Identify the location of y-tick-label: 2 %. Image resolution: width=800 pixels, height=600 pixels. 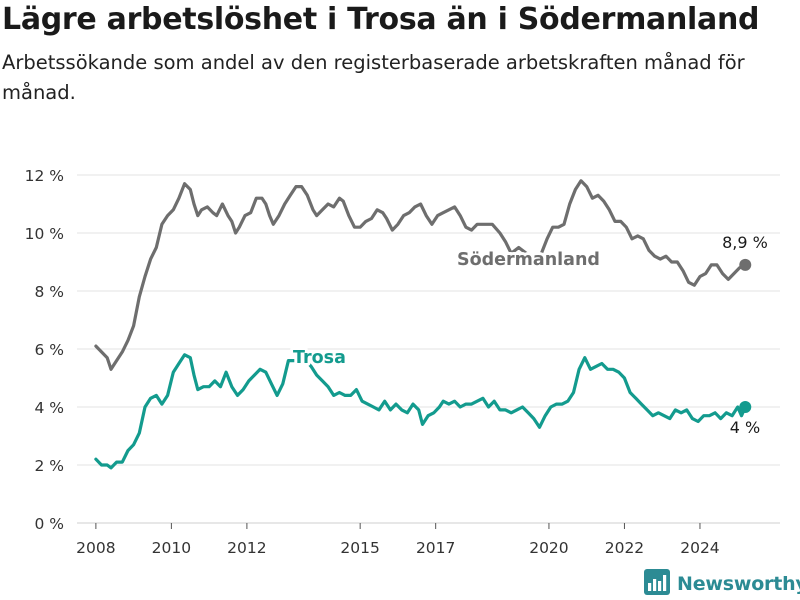
(49, 466).